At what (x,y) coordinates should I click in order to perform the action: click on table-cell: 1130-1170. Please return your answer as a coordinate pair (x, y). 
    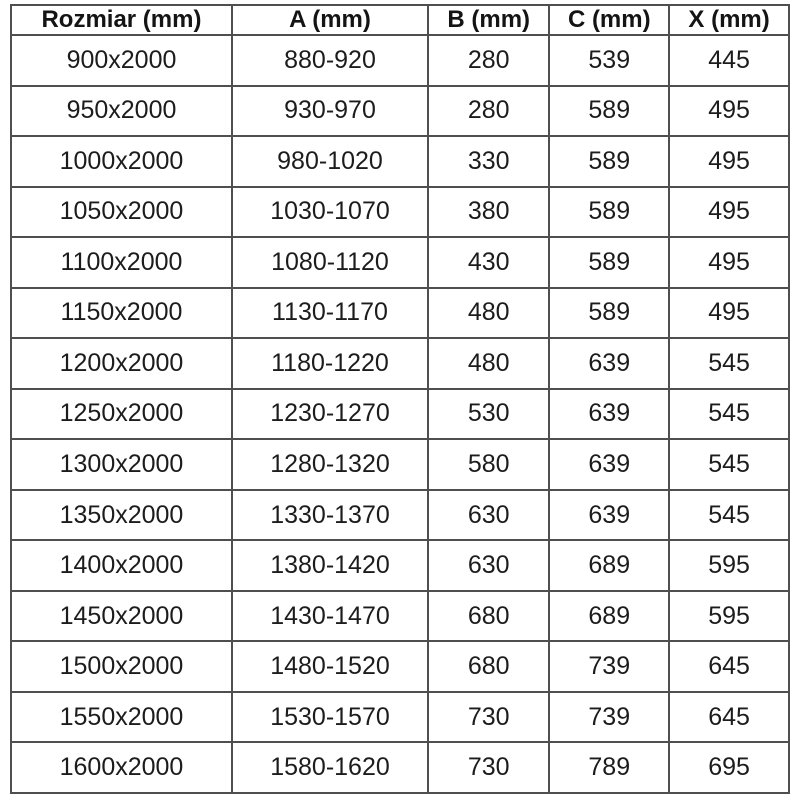
    Looking at the image, I should click on (330, 313).